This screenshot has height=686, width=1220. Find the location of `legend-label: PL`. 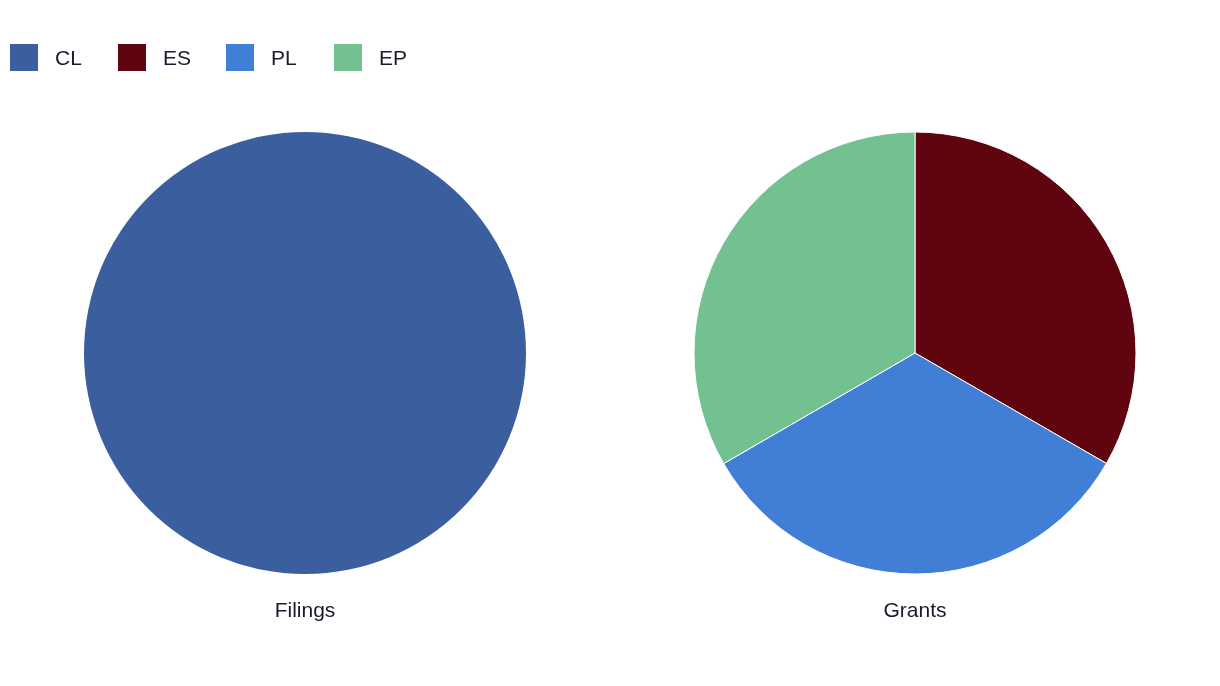

legend-label: PL is located at coordinates (284, 57).